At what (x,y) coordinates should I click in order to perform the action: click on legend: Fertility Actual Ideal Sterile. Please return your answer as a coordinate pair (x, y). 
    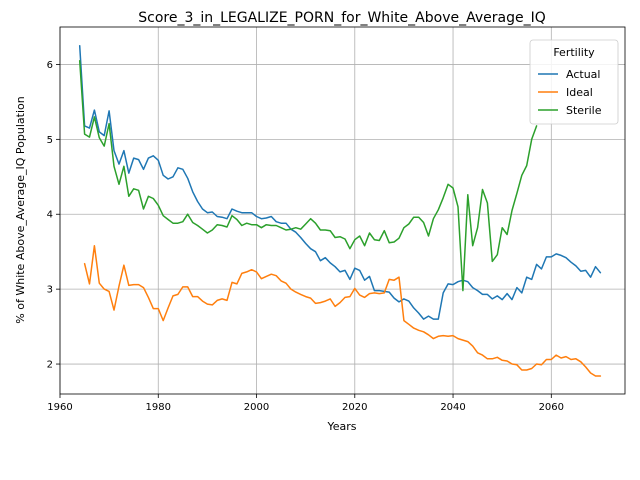
    Looking at the image, I should click on (574, 82).